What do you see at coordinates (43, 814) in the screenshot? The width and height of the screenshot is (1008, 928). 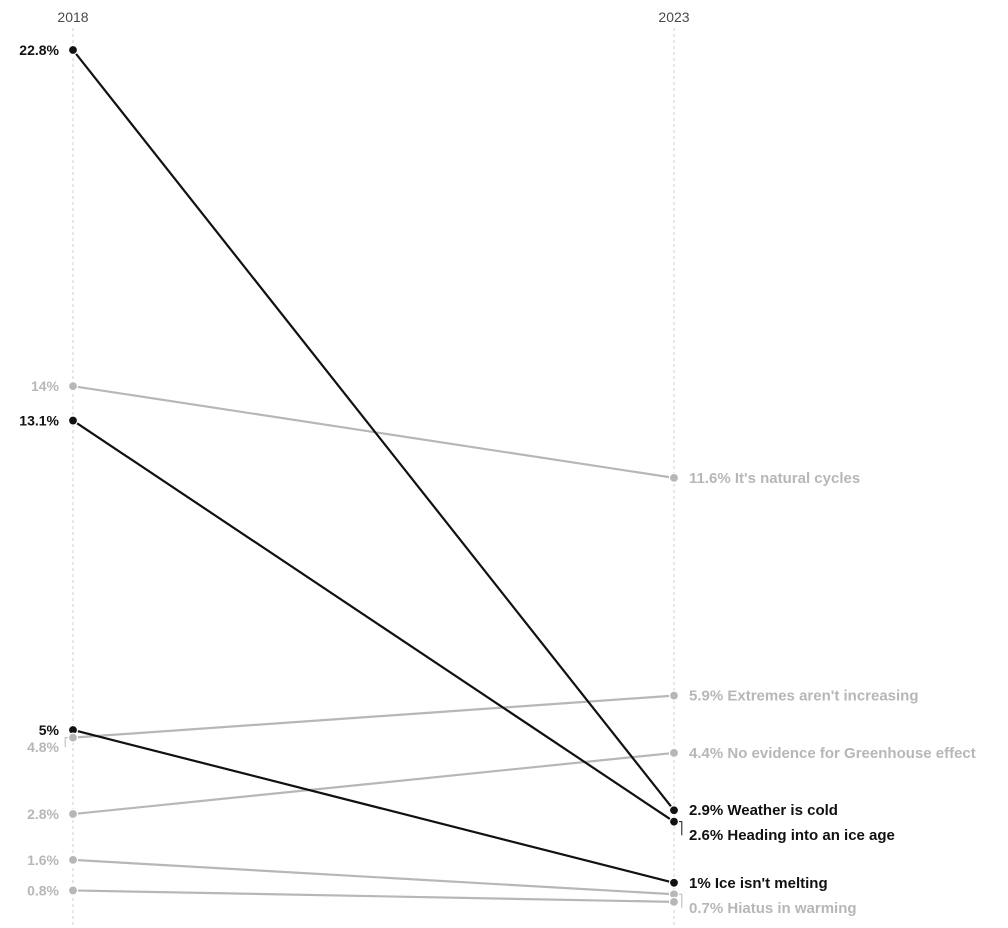 I see `label-2018-no-evidence-for-greenhouse-effect: 2.8%` at bounding box center [43, 814].